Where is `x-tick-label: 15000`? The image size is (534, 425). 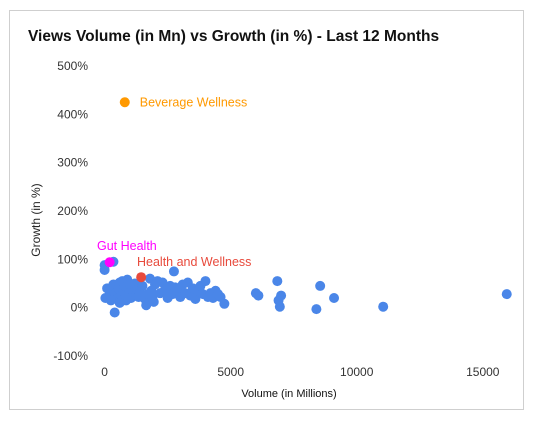
x-tick-label: 15000 is located at coordinates (483, 372).